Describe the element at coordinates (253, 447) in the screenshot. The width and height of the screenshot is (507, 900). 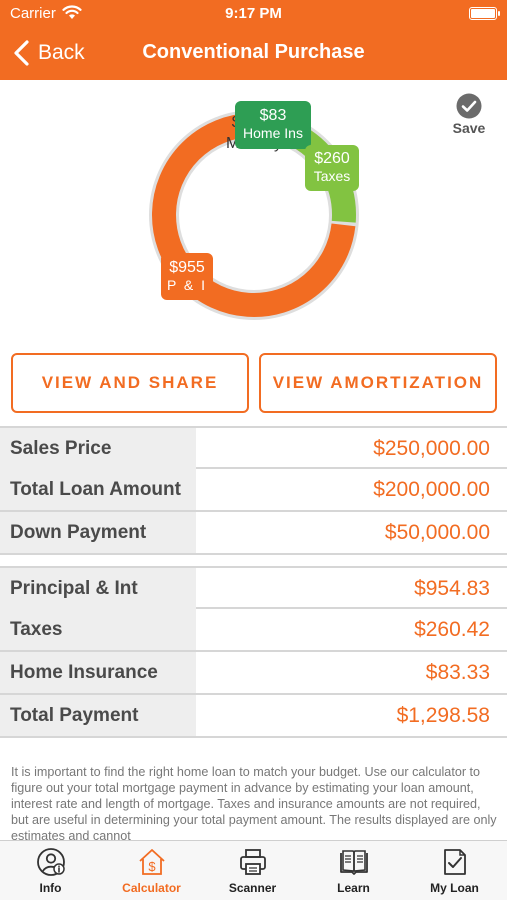
I see `table-row: Sales Price $250,000.00` at that location.